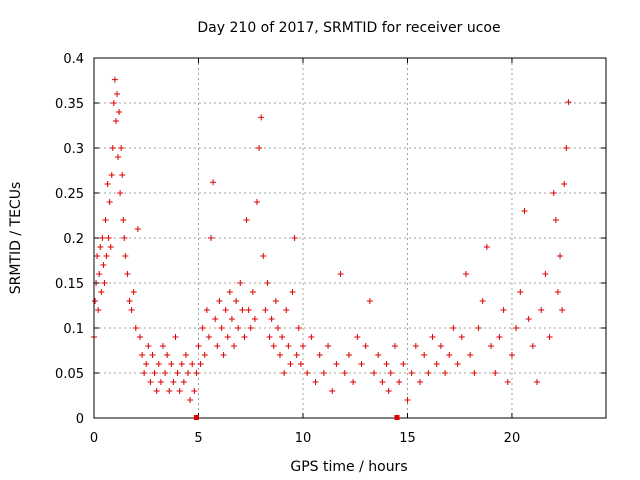 The height and width of the screenshot is (480, 640). Describe the element at coordinates (69, 374) in the screenshot. I see `y-tick-label: 0.05` at that location.